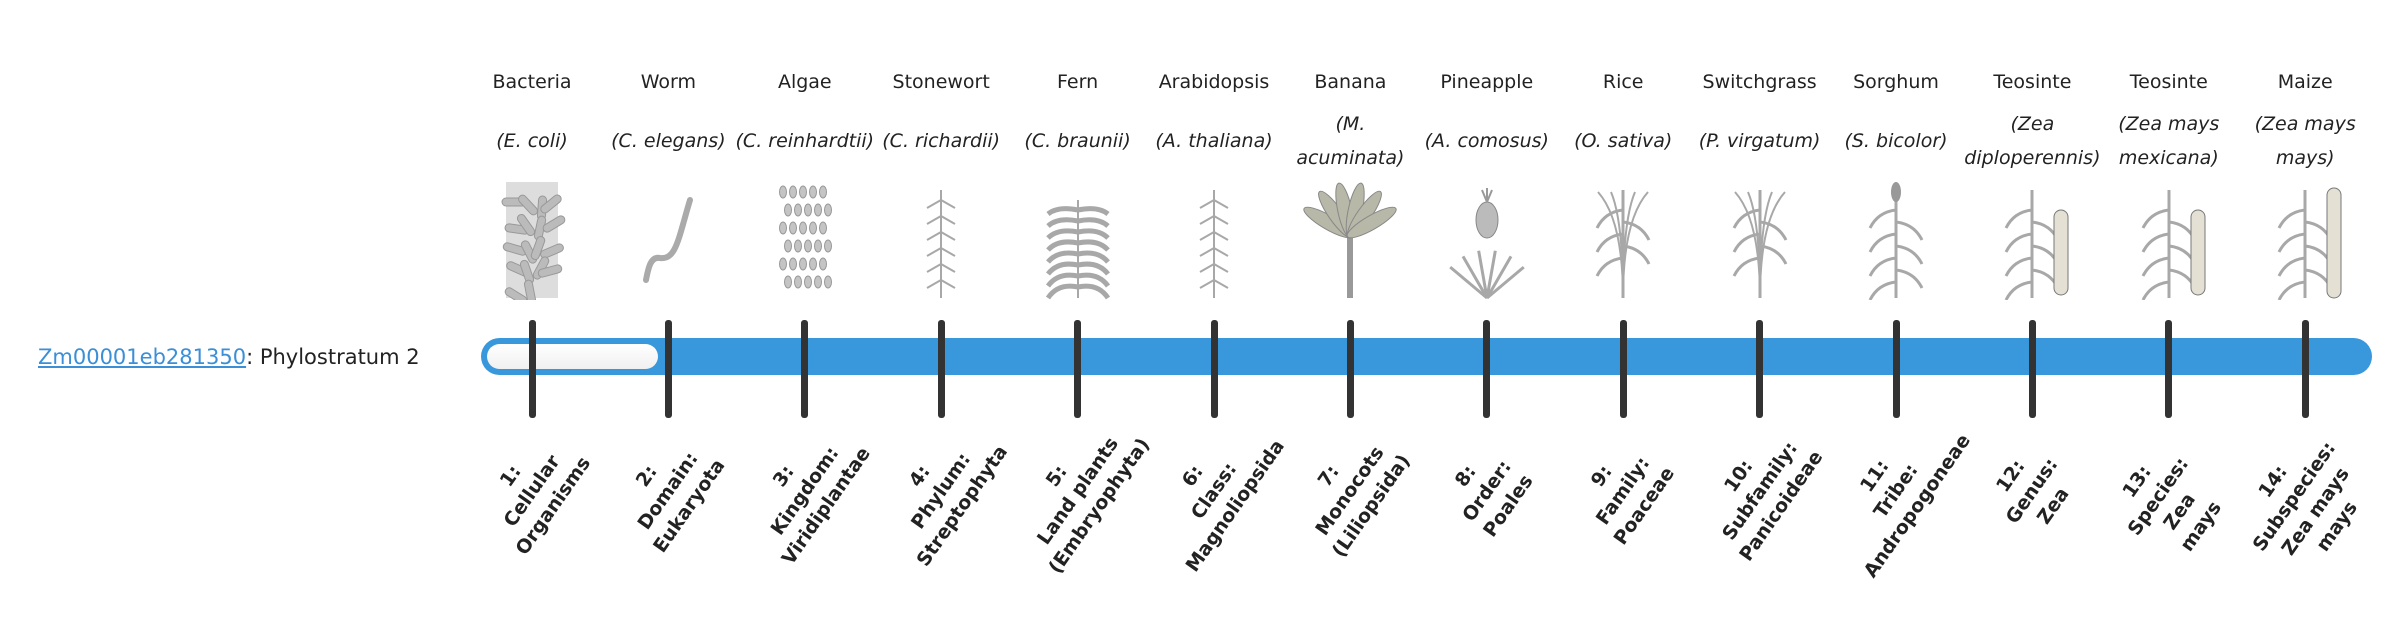 The image size is (2400, 624). Describe the element at coordinates (1214, 244) in the screenshot. I see `arabidopsis-icon` at that location.